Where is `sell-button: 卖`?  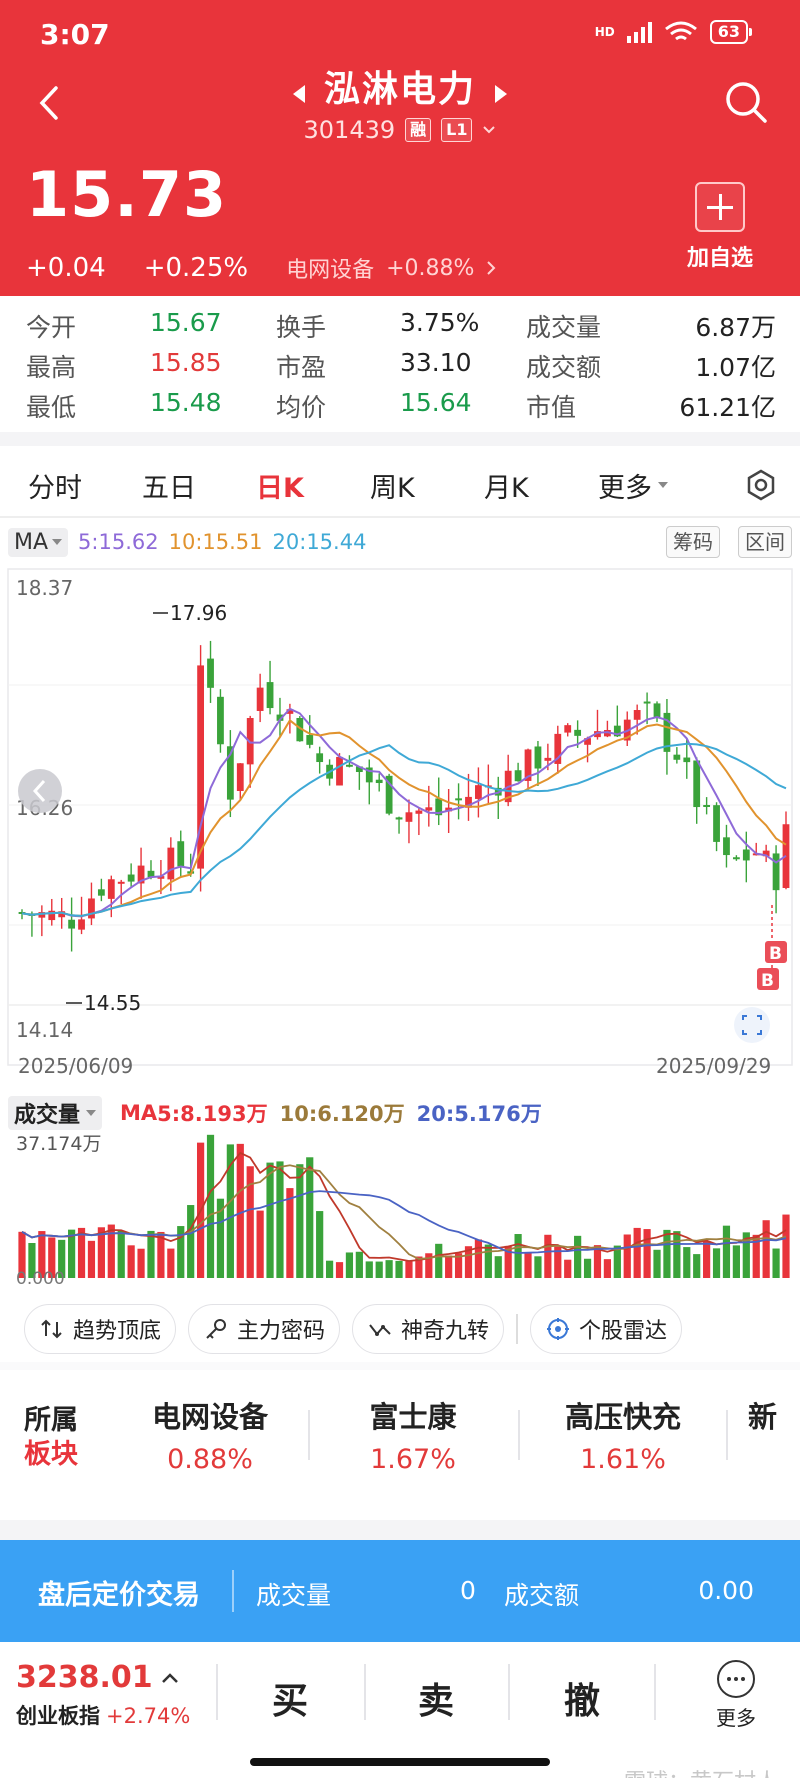 sell-button: 卖 is located at coordinates (435, 1701).